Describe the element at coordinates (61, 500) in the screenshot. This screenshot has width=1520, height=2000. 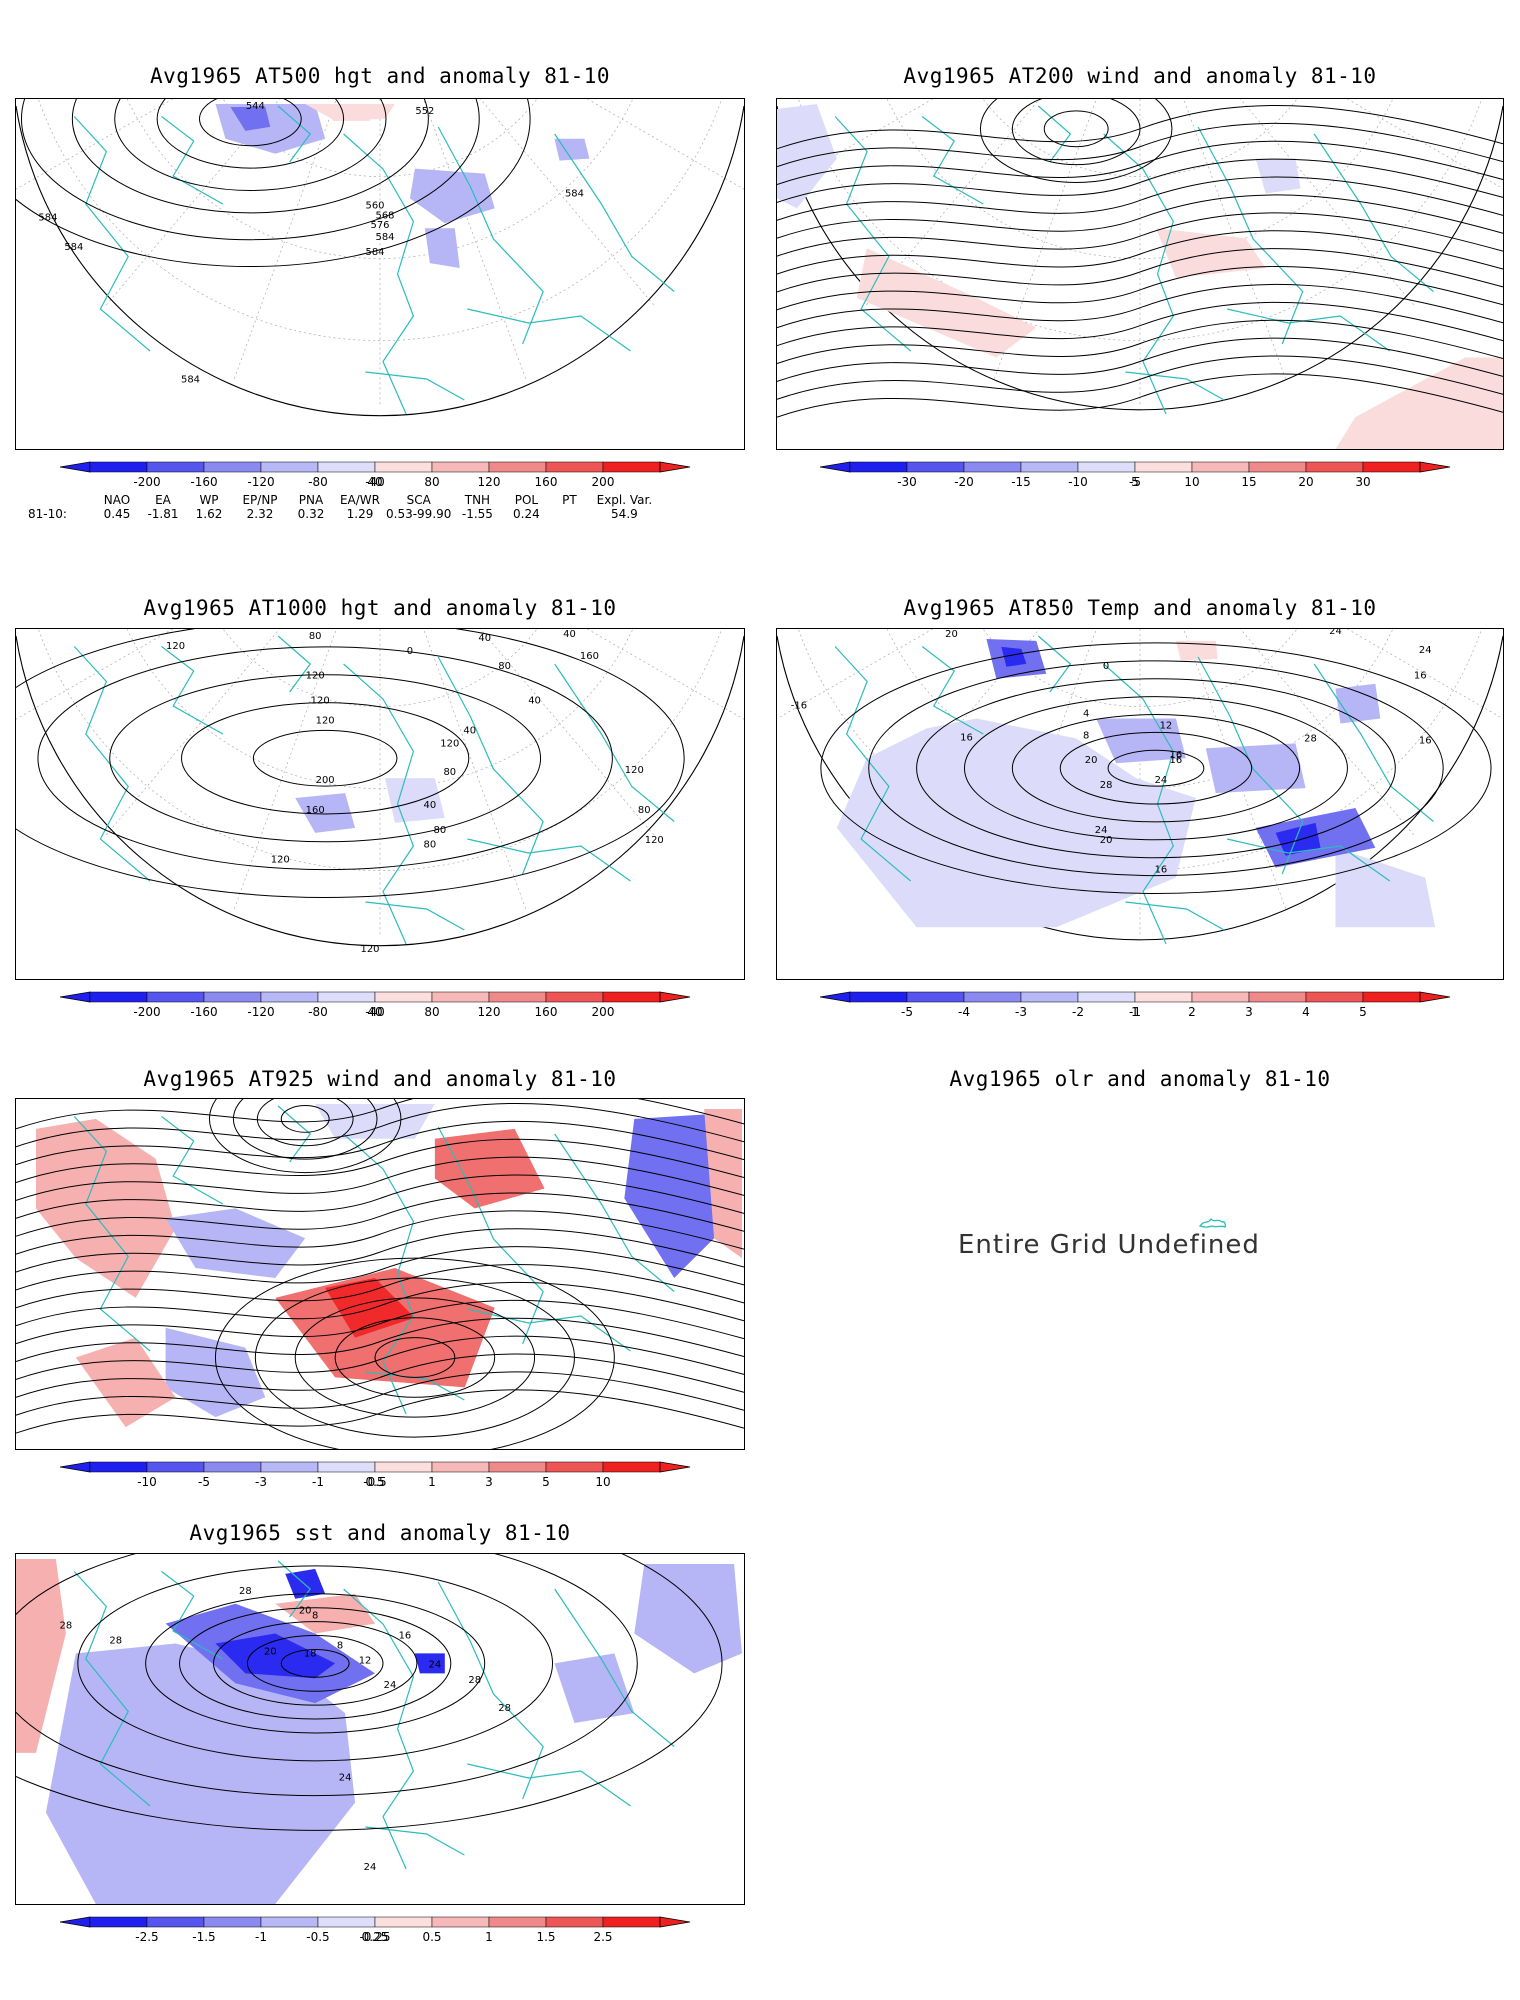
I see `indices-row-label-spacer` at that location.